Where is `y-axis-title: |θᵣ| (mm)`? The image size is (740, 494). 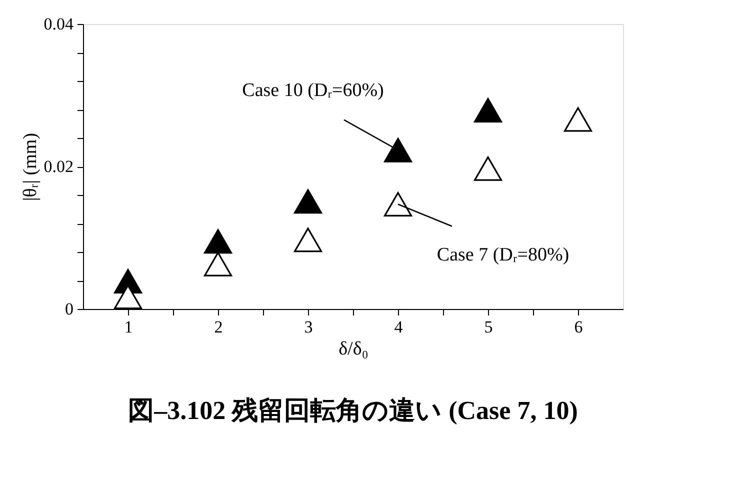
y-axis-title: |θᵣ| (mm) is located at coordinates (30, 167).